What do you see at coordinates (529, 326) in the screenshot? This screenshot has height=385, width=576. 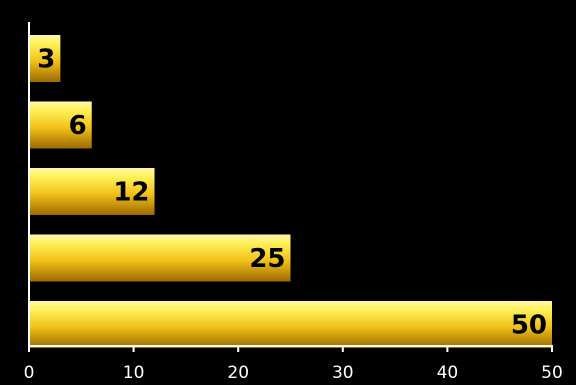 I see `bar-value-label-4: 50` at bounding box center [529, 326].